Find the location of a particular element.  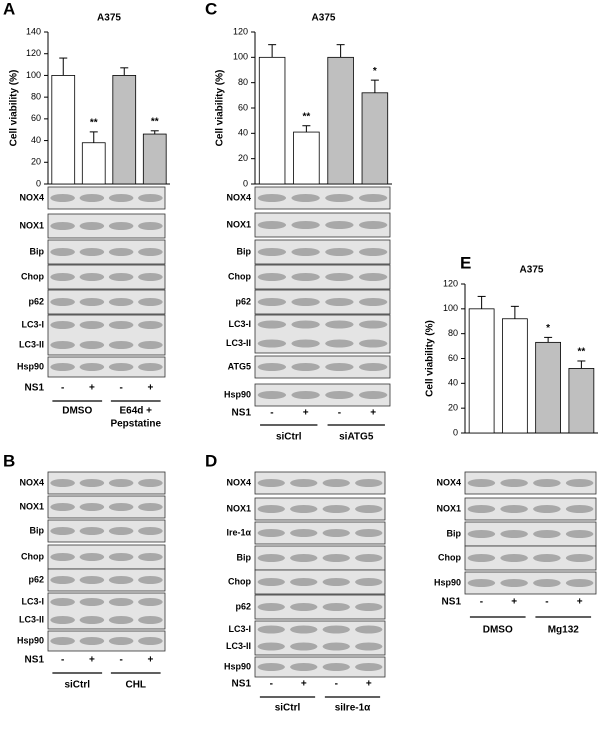

panel-label: B is located at coordinates (9, 460).